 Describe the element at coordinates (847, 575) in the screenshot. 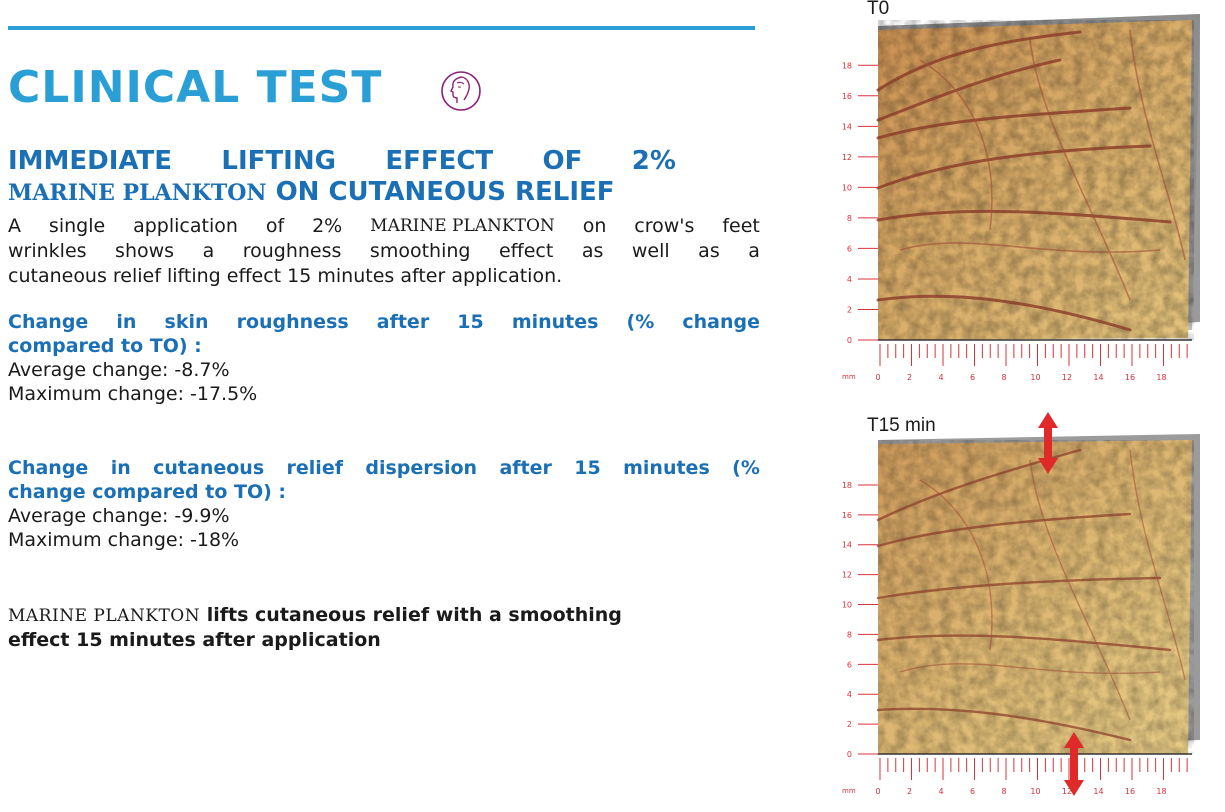

I see `y-tick-label: 12` at that location.